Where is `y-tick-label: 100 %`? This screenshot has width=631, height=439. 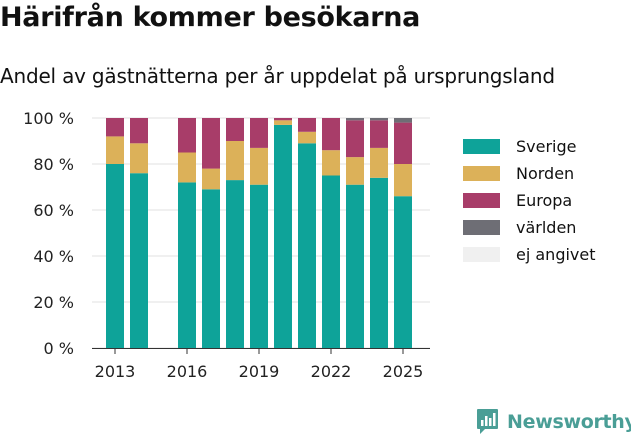 y-tick-label: 100 % is located at coordinates (48, 118).